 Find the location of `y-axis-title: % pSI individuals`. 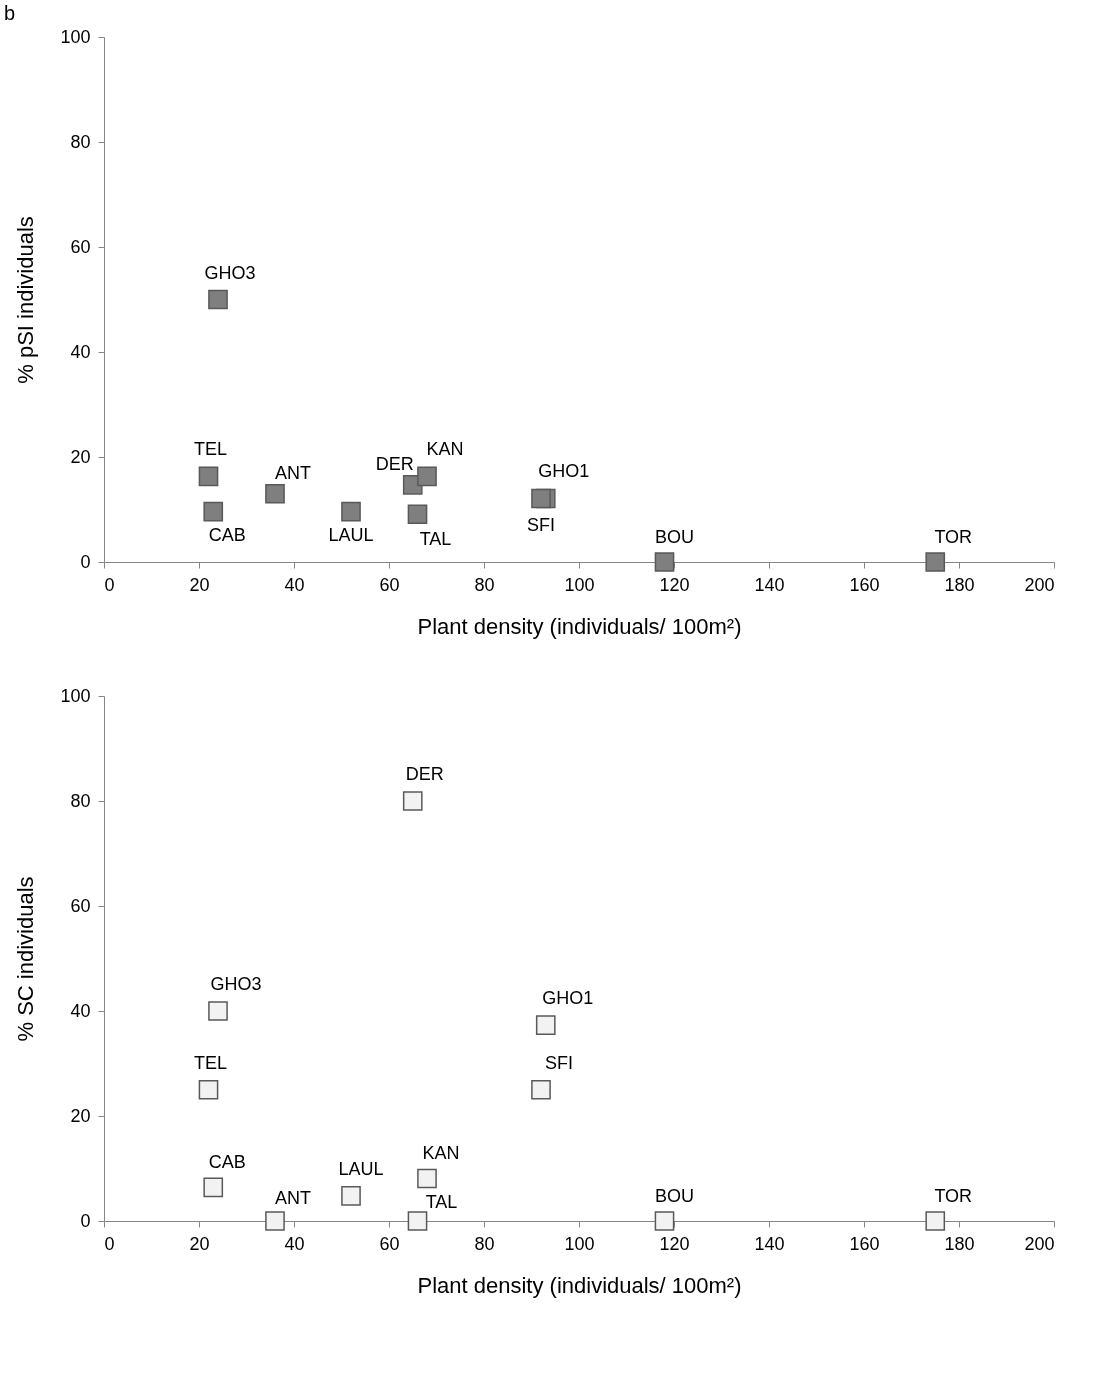

y-axis-title: % pSI individuals is located at coordinates (26, 300).